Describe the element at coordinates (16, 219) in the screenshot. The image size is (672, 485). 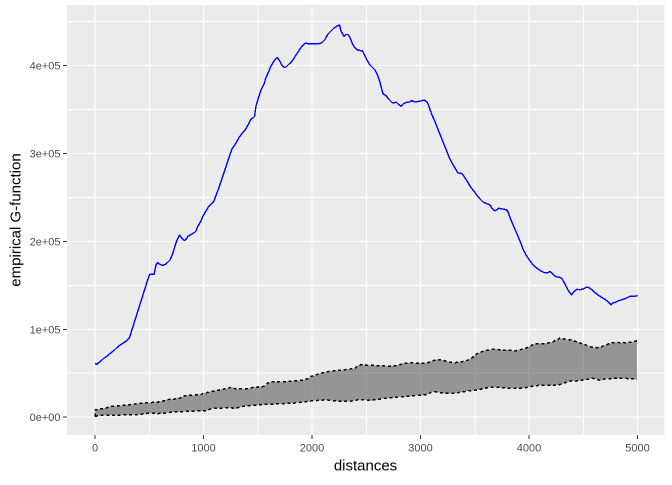
I see `svg-text: empirical G-function` at that location.